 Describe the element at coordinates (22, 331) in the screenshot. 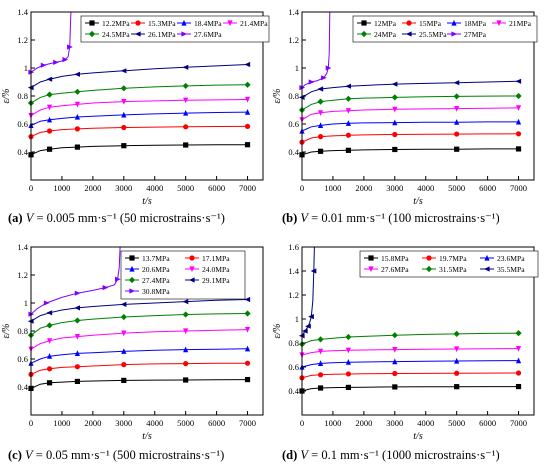

I see `y-tick-label-c-2: 0.8` at that location.